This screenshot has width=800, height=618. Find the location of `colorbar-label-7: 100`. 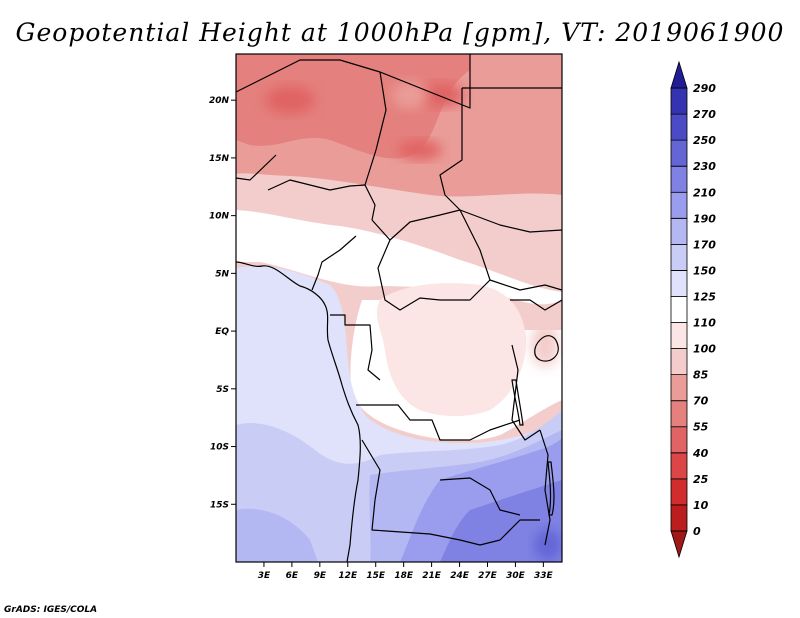

colorbar-label-7: 100 is located at coordinates (704, 349).